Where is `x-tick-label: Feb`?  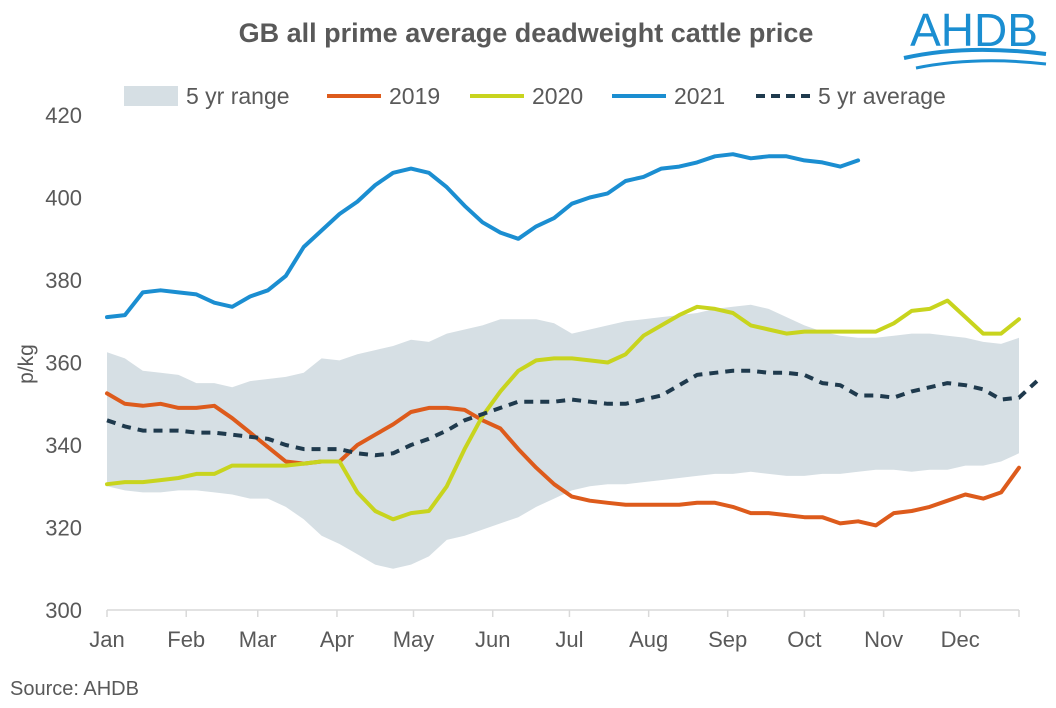
x-tick-label: Feb is located at coordinates (186, 639).